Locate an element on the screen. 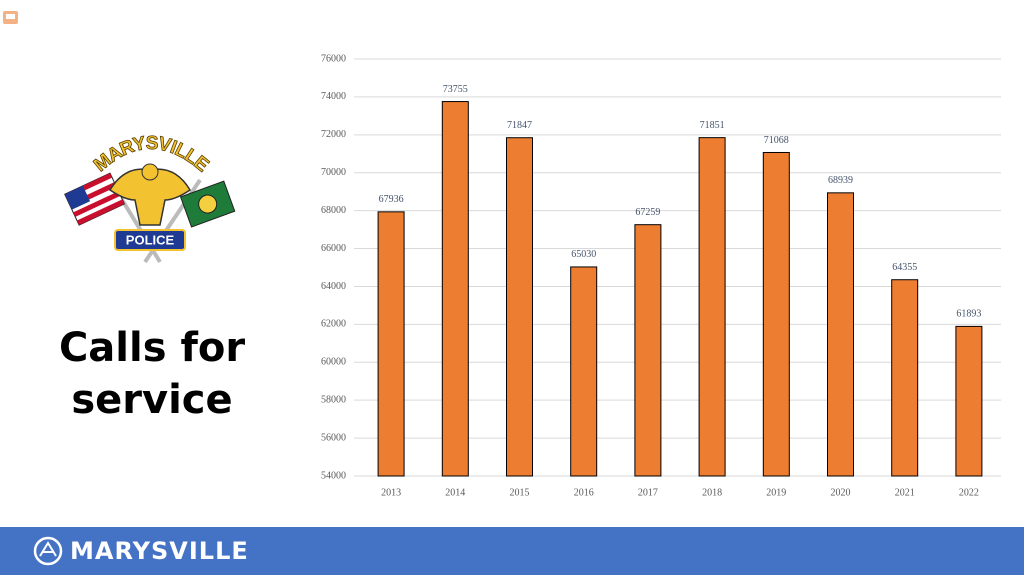  value-label: 67936 is located at coordinates (391, 199).